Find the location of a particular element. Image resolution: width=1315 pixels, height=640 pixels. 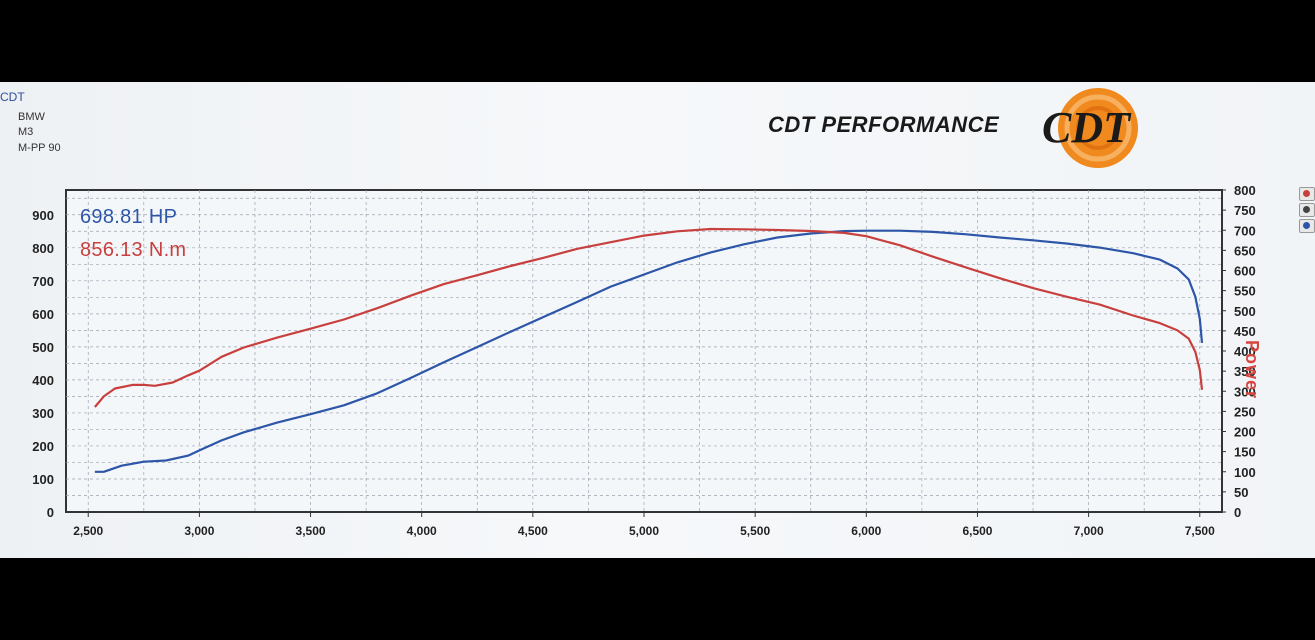

red-dot-icon is located at coordinates (1306, 193).